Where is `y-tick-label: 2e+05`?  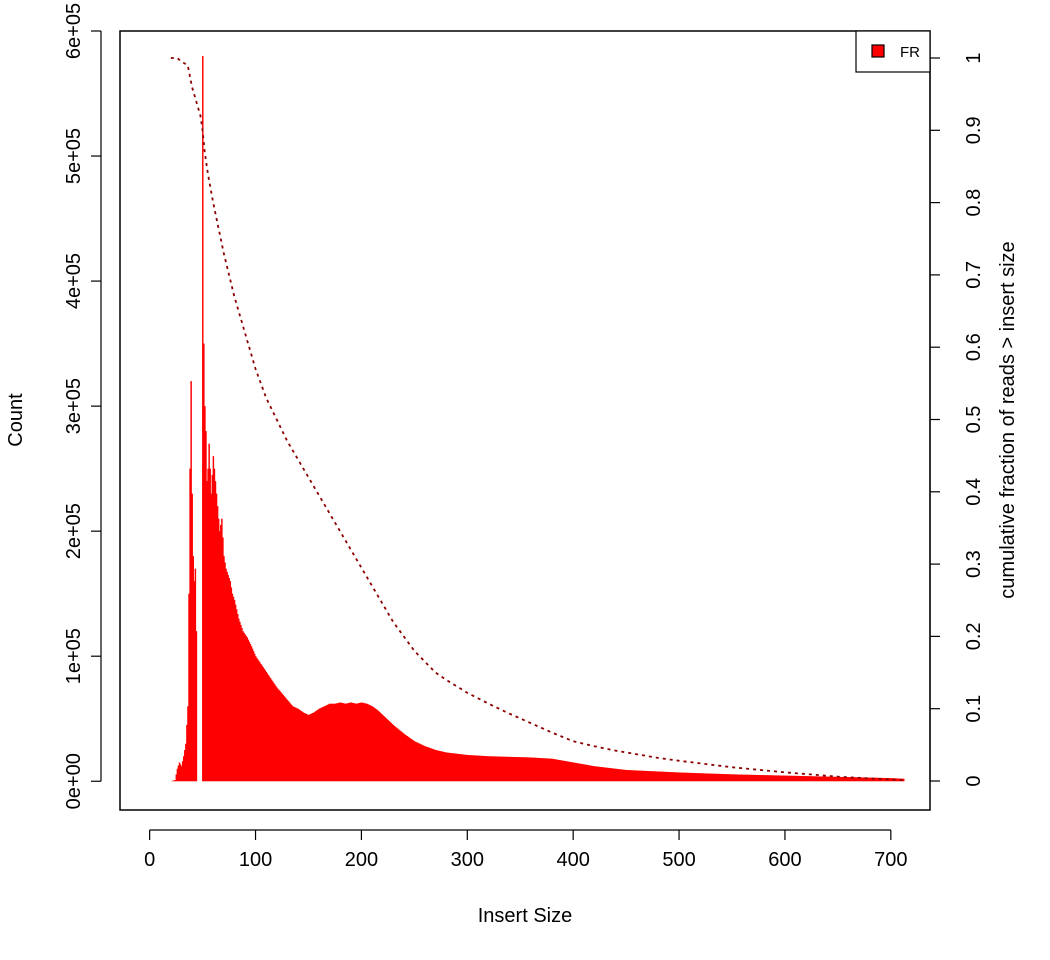
y-tick-label: 2e+05 is located at coordinates (74, 531).